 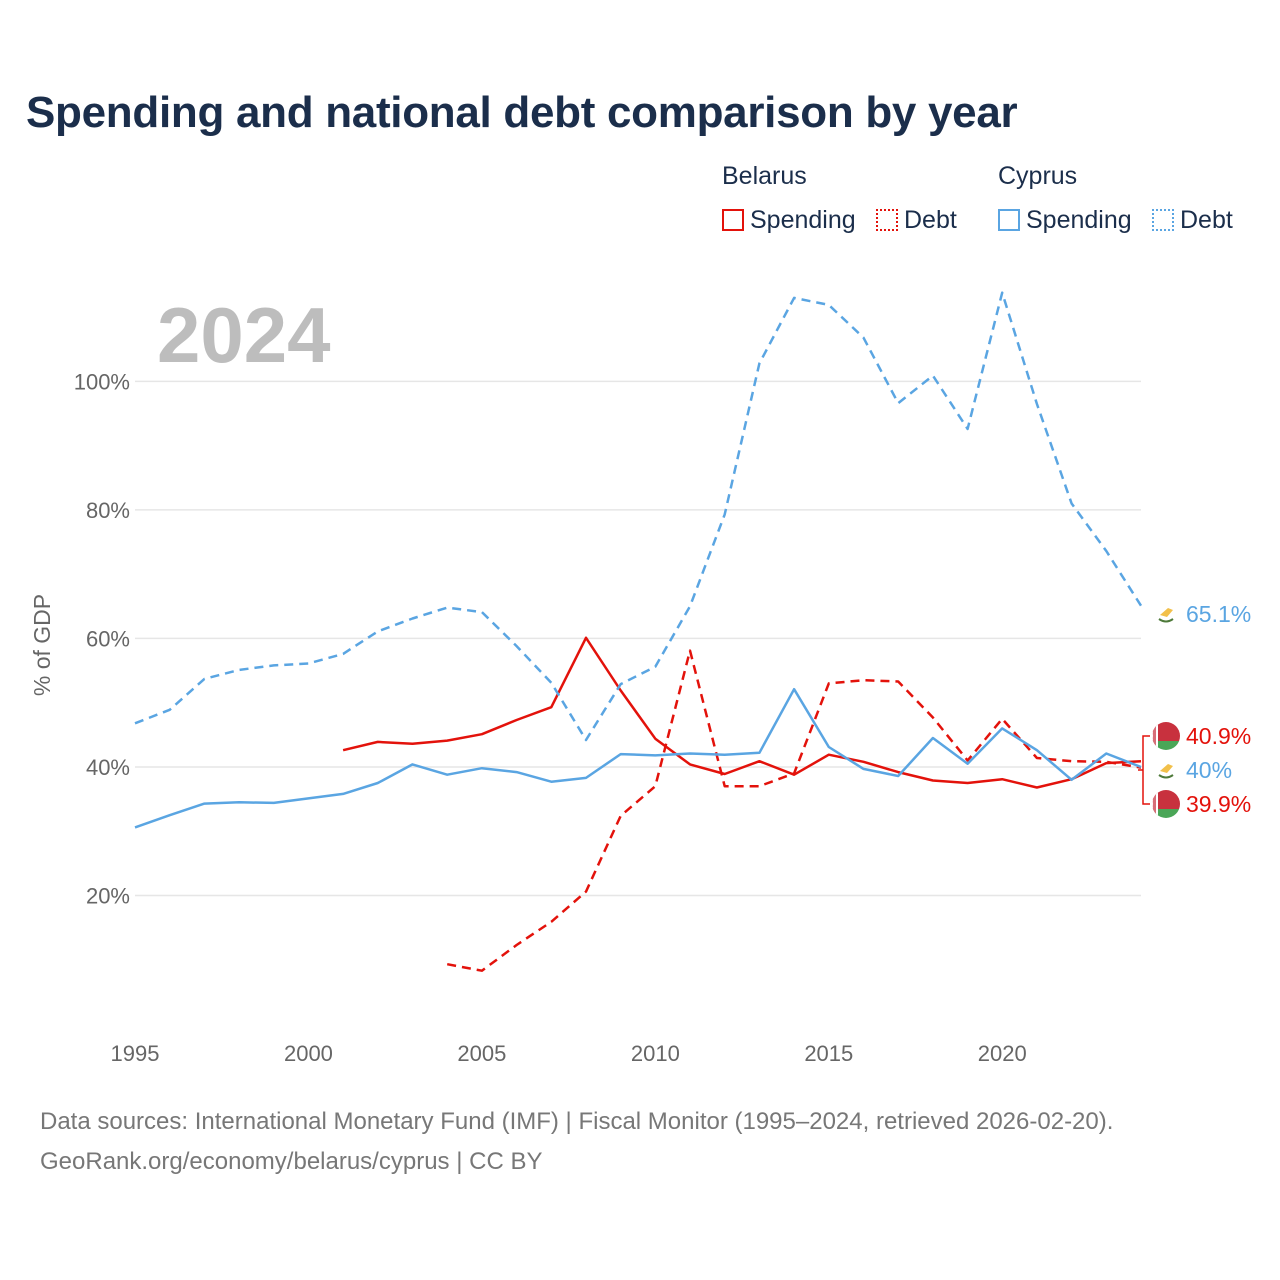 What do you see at coordinates (1163, 220) in the screenshot?
I see `legend-cyprus-debt-swatch` at bounding box center [1163, 220].